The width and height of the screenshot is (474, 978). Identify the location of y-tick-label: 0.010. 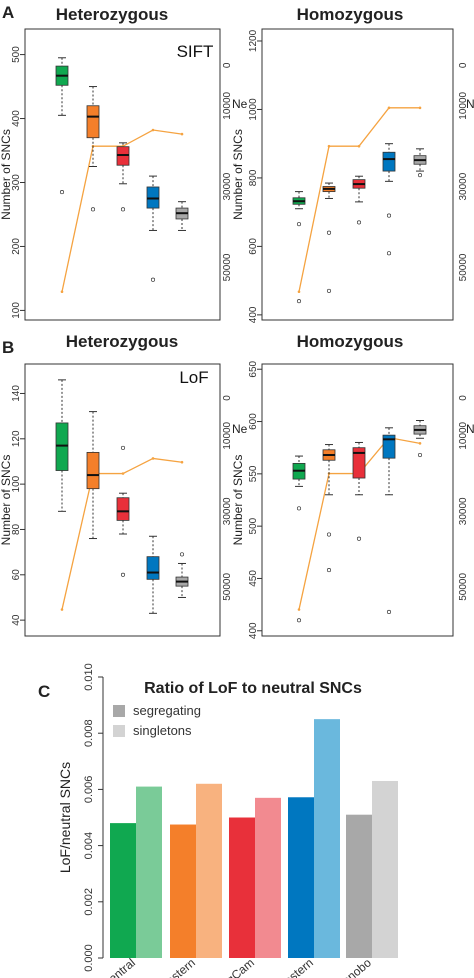
(89, 677).